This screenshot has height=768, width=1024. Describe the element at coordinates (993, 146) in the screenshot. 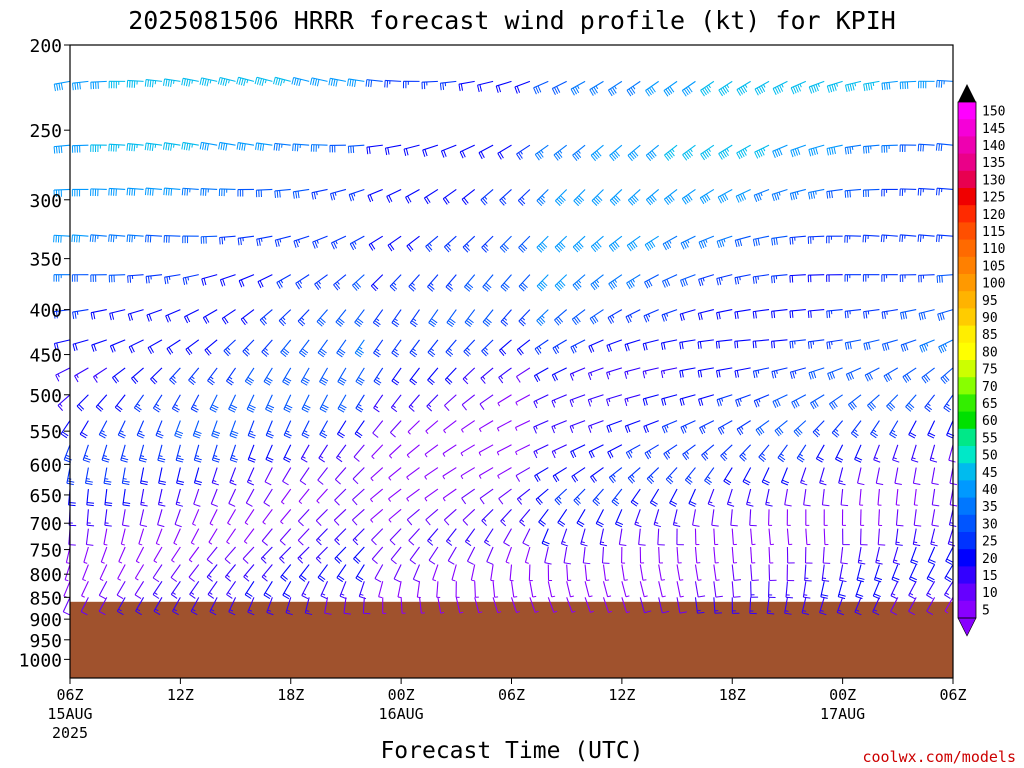

I see `colorbar-label: 140` at that location.